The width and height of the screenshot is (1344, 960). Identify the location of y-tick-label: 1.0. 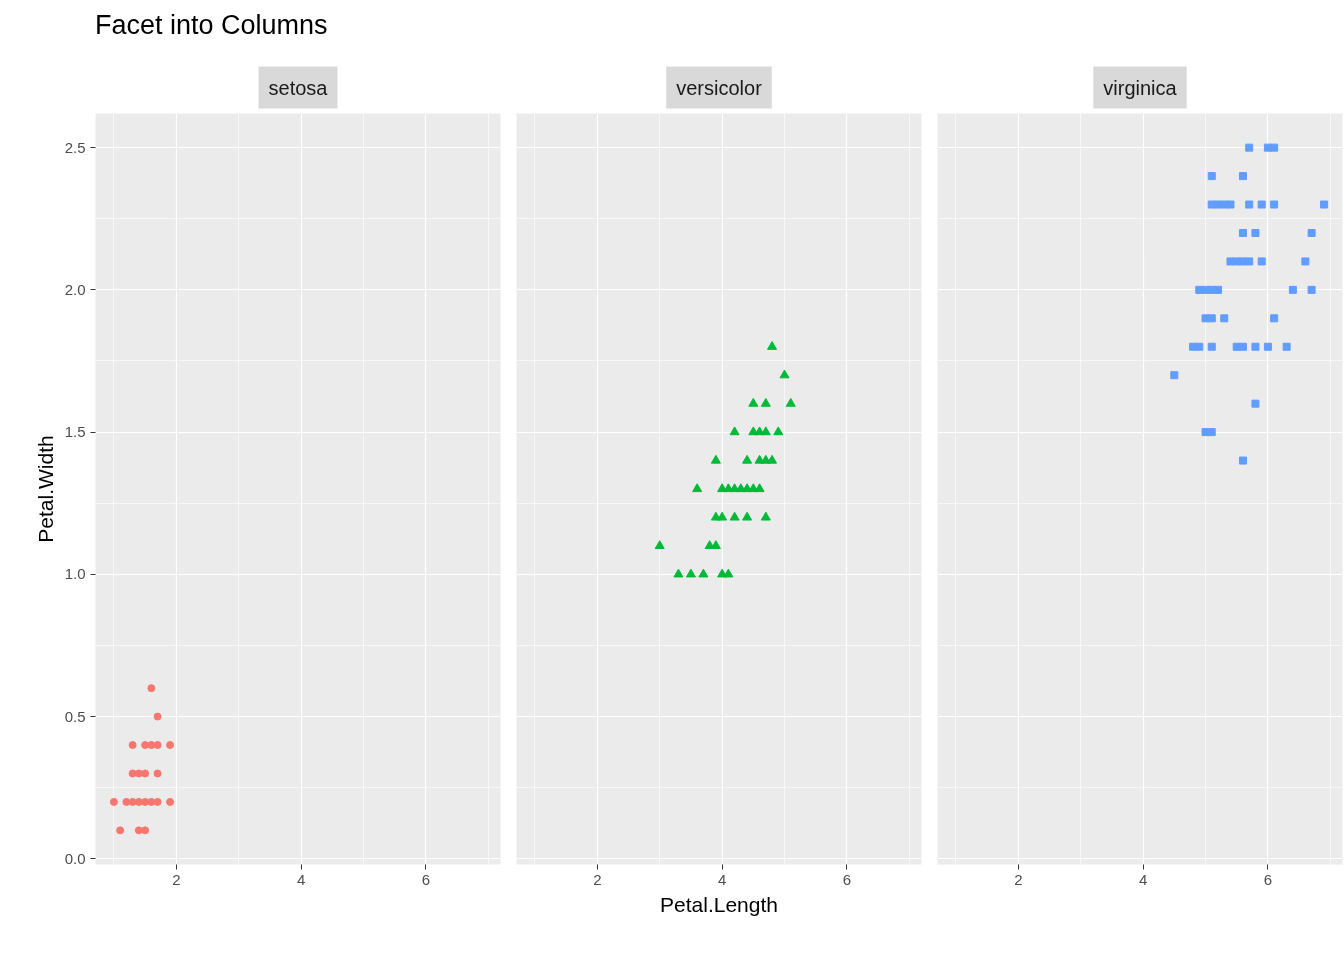
(75, 574).